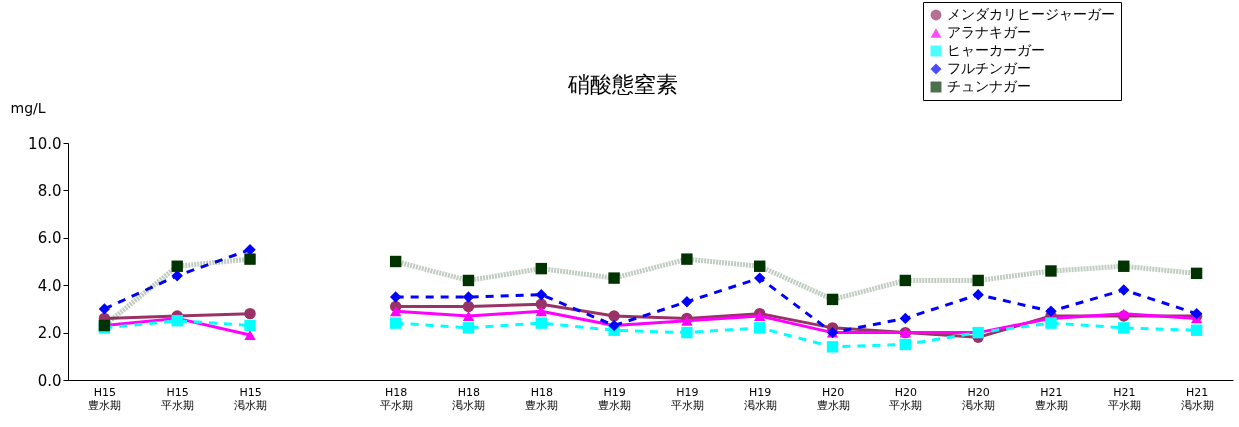  I want to click on x-tick-label: H20 渇水期, so click(979, 398).